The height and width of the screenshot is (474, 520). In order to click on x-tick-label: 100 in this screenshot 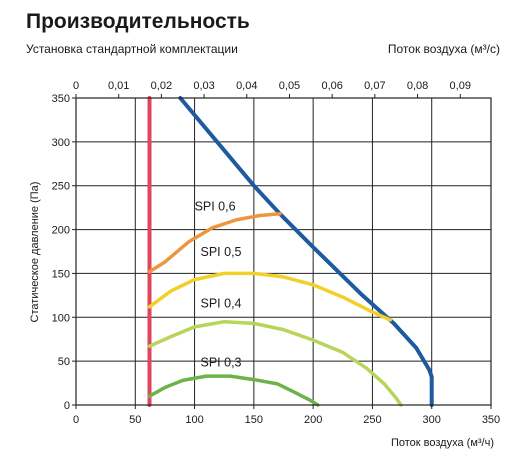, I will do `click(194, 420)`.